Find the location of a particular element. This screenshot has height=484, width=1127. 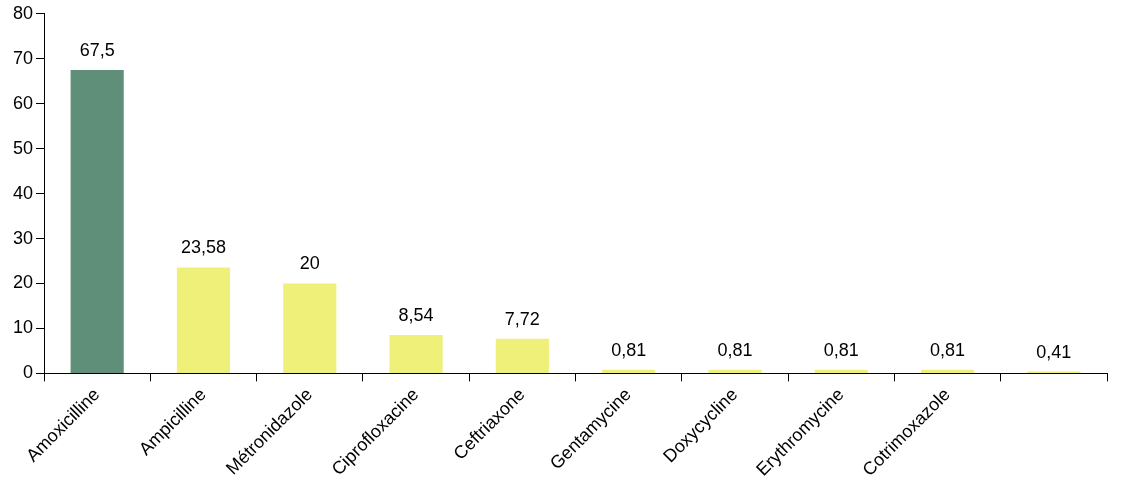

y-tick-label: 40 is located at coordinates (23, 192).